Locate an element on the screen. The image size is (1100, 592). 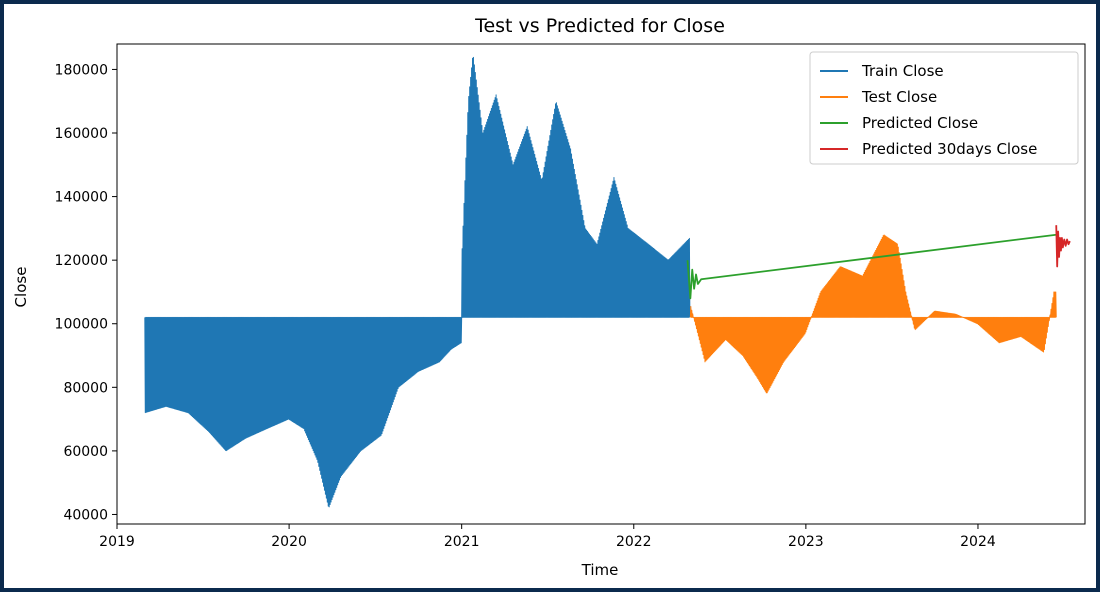
y-tick-label: 40000 is located at coordinates (85, 515).